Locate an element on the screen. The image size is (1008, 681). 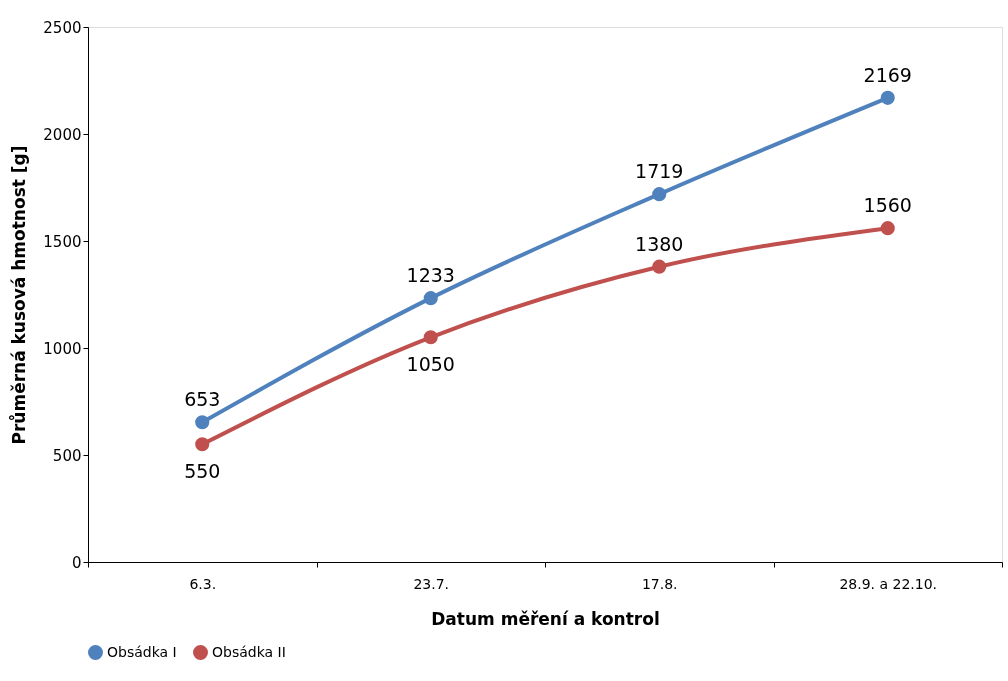
x-tick-label: 23.7. is located at coordinates (431, 583).